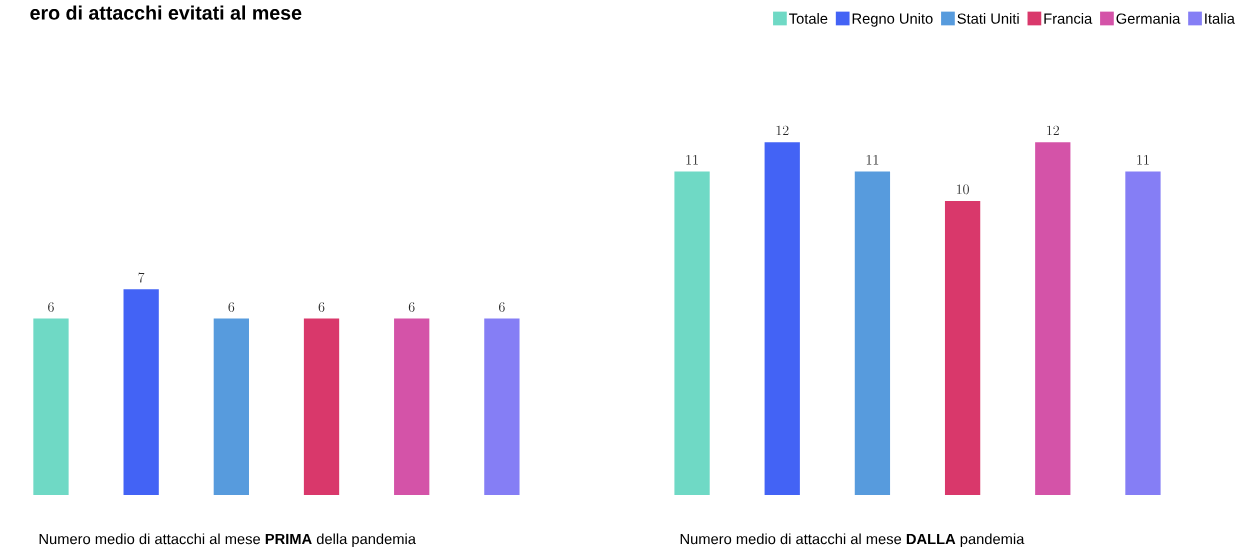  What do you see at coordinates (166, 12) in the screenshot?
I see `chart-title: ero di attacchi evitati al mese` at bounding box center [166, 12].